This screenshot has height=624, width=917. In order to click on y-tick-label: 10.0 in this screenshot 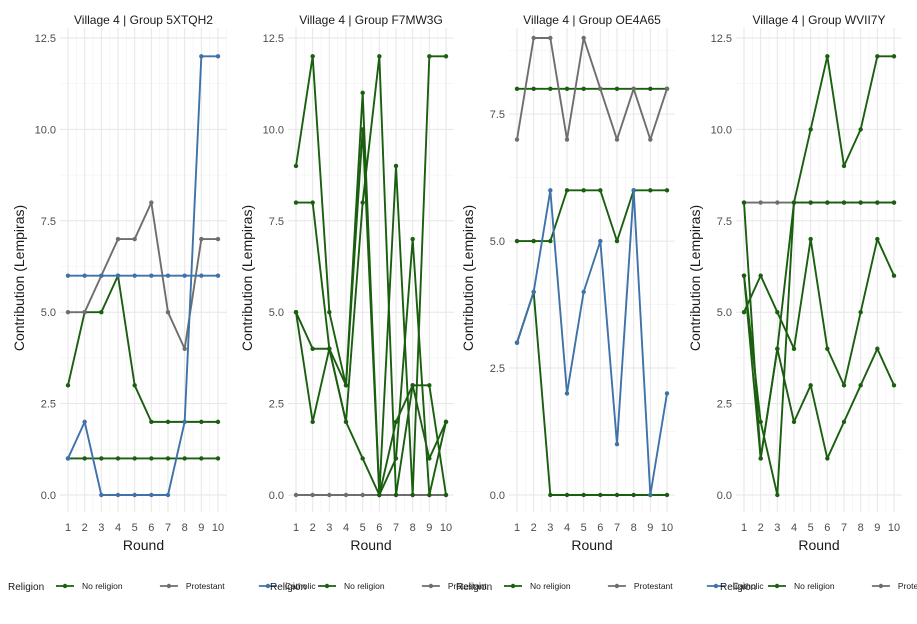, I will do `click(721, 130)`.